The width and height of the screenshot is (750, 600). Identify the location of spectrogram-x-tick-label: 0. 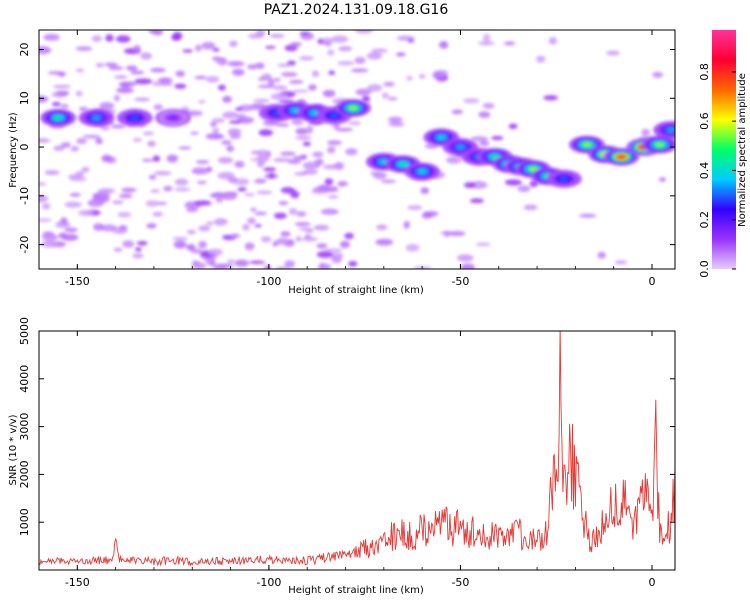
(652, 281).